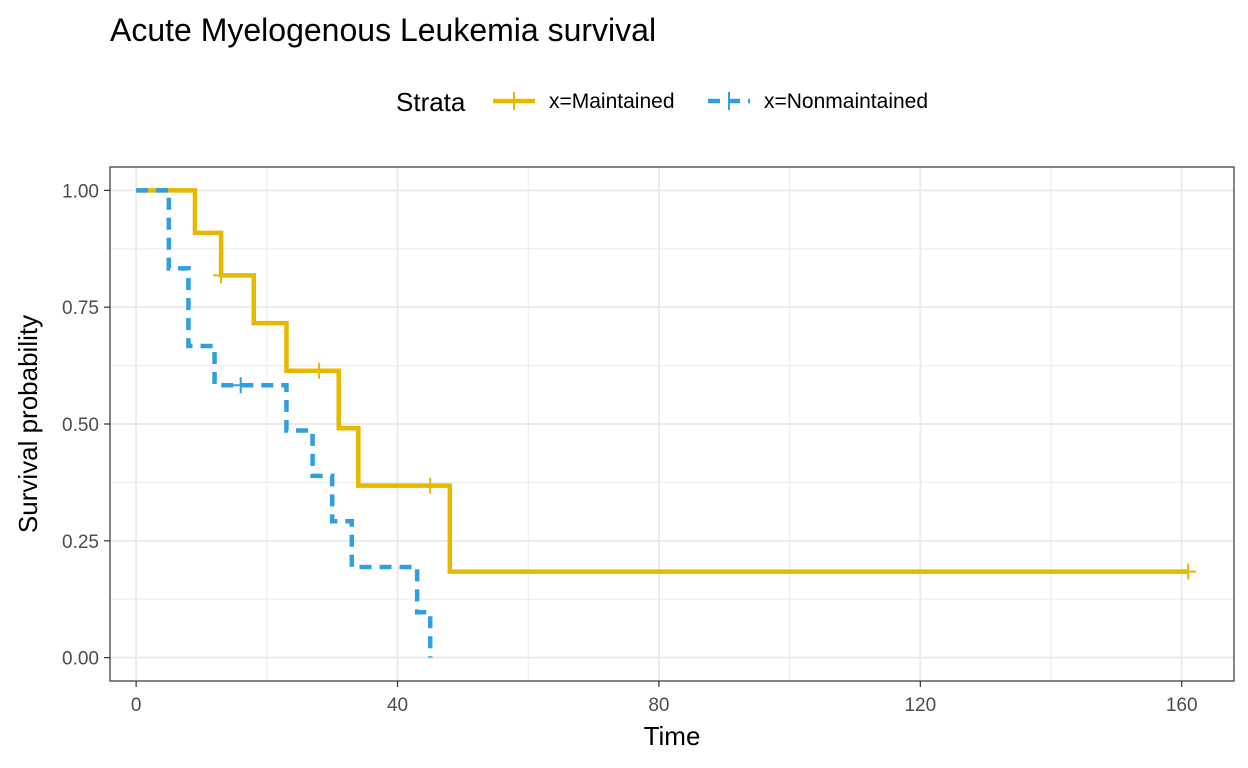 This screenshot has height=768, width=1248. What do you see at coordinates (846, 101) in the screenshot?
I see `legend-label: x=Nonmaintained` at bounding box center [846, 101].